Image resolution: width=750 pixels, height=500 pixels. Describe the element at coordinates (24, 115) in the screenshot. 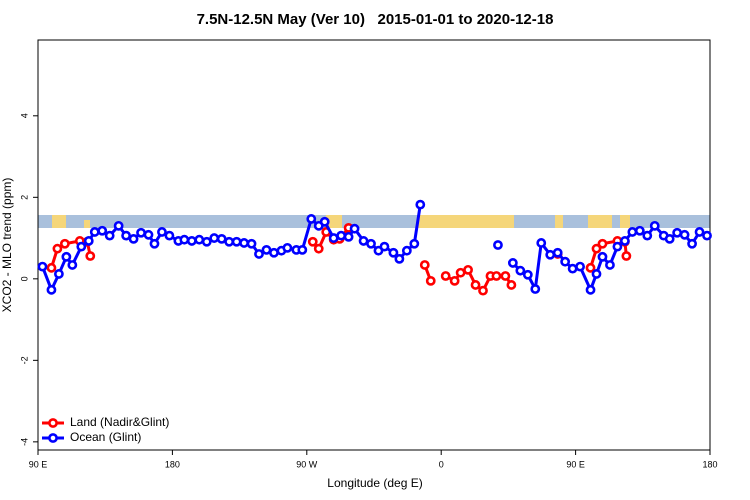

I see `y-tick-label: 4` at that location.